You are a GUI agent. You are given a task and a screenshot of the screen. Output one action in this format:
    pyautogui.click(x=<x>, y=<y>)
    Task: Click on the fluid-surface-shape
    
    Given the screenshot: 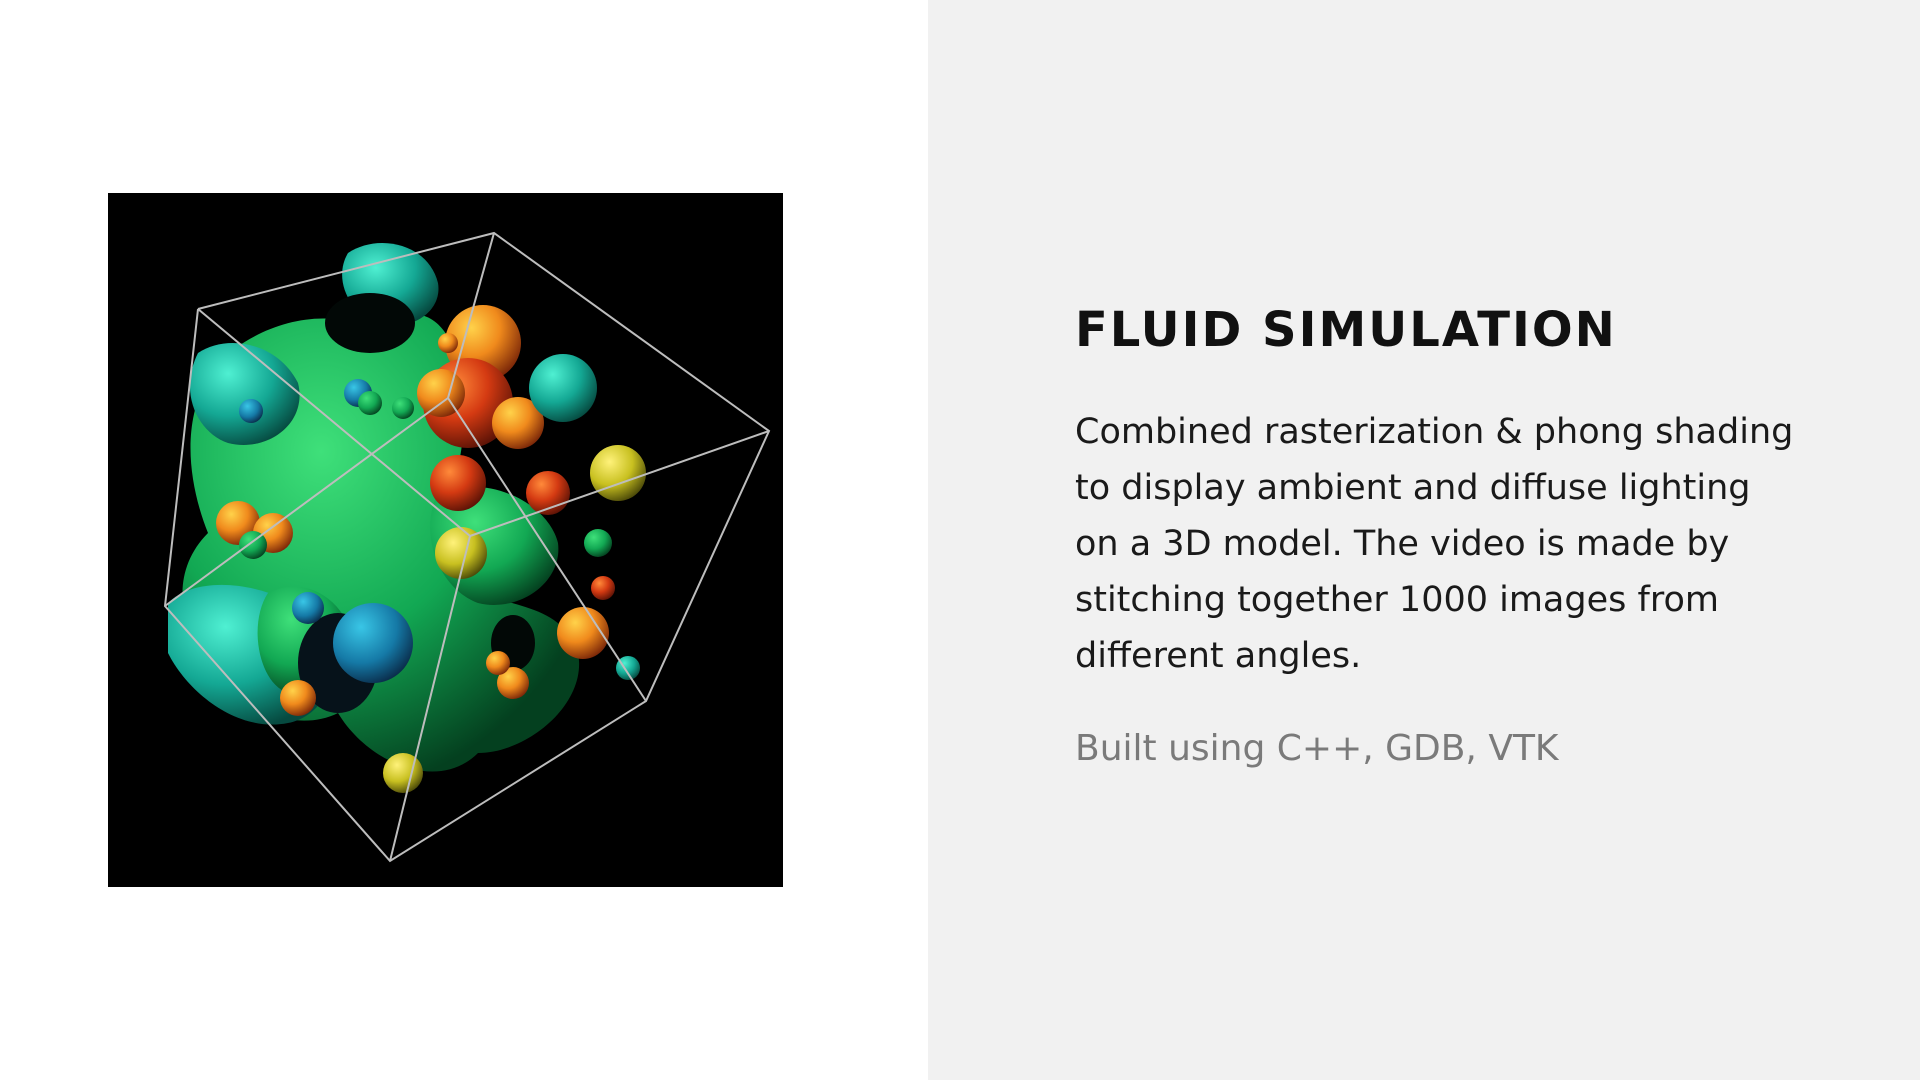 What is the action you would take?
    pyautogui.click(x=244, y=394)
    